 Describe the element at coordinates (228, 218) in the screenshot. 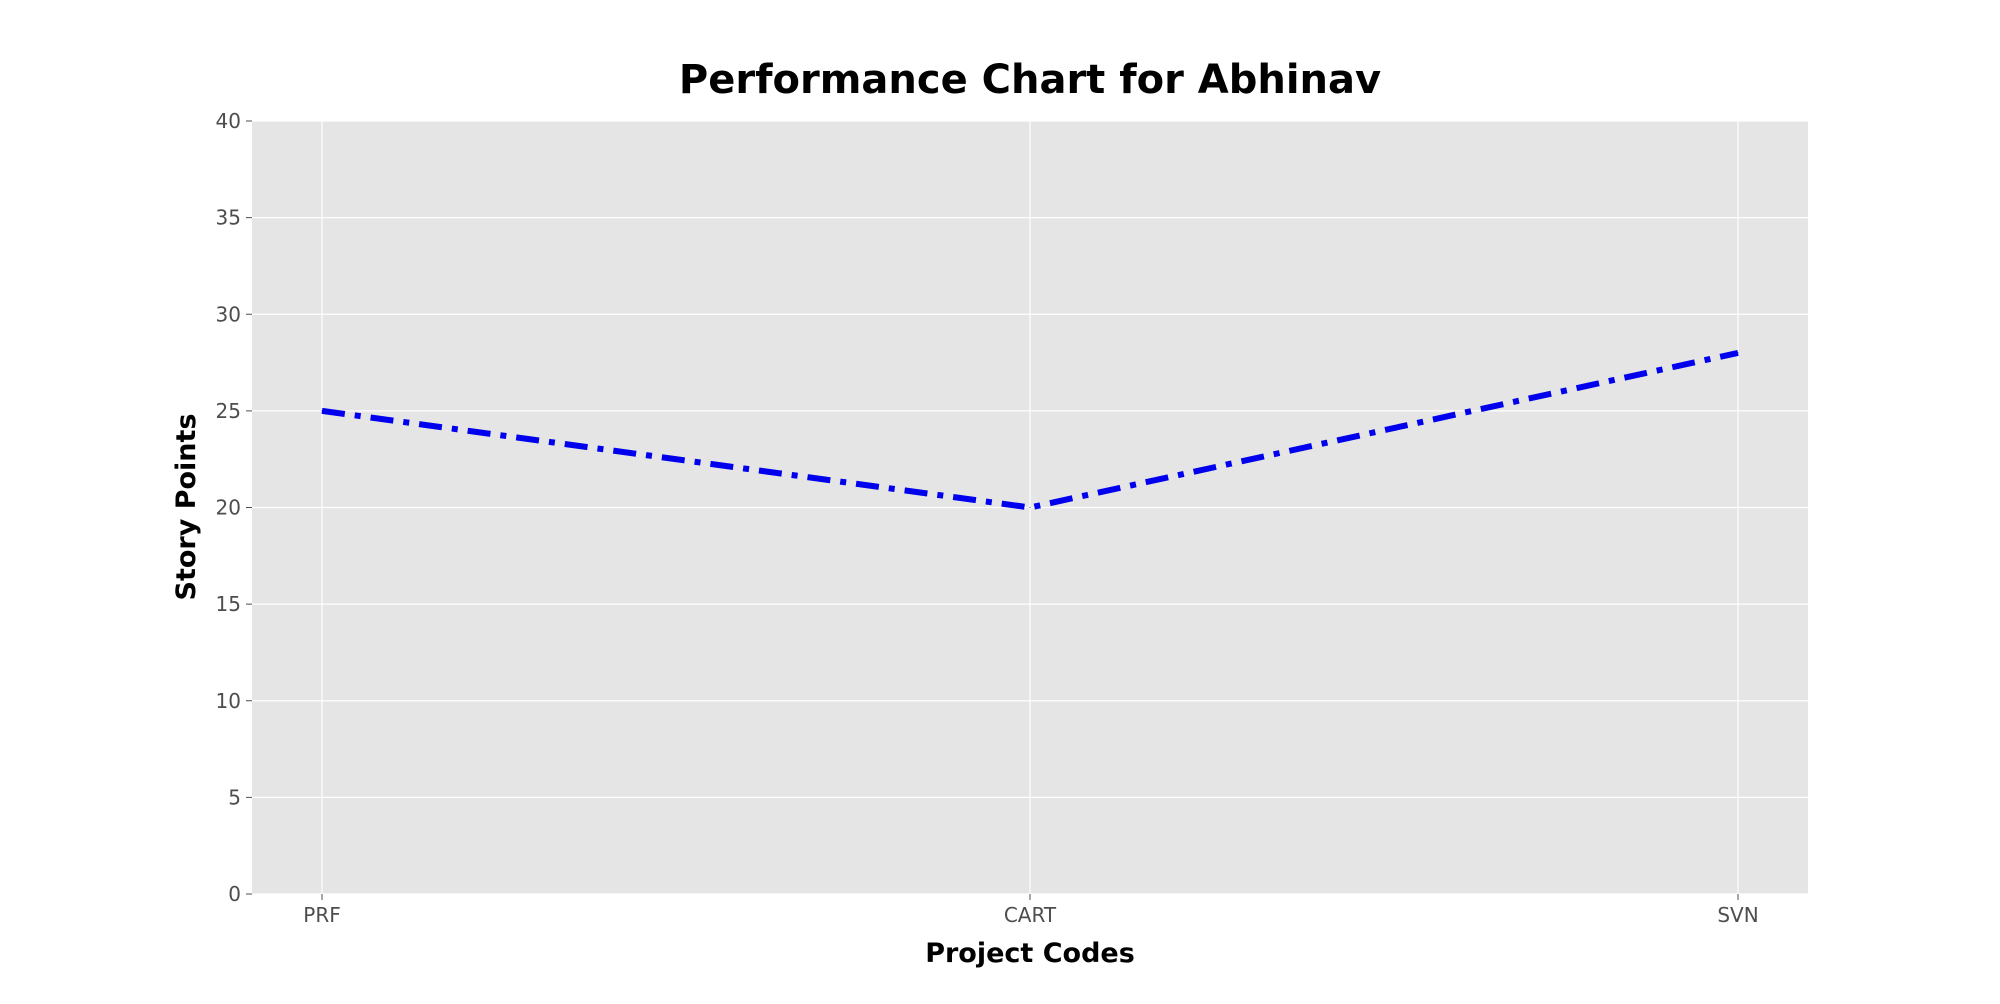

I see `y-tick-label: 35` at that location.